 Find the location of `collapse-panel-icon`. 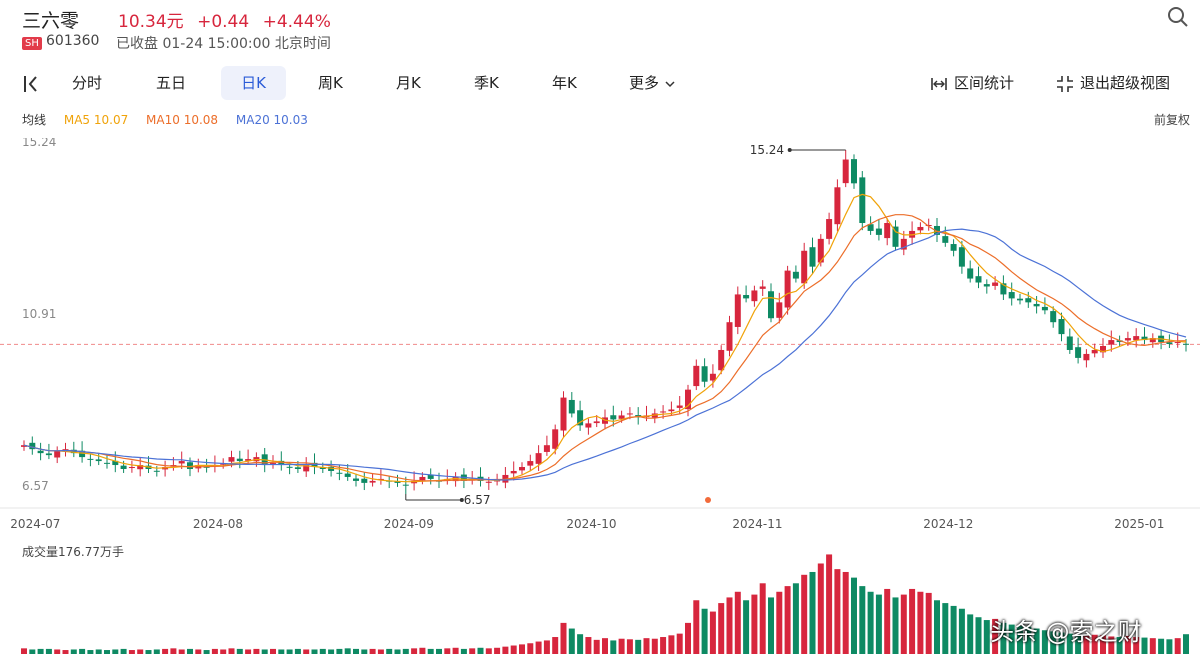

collapse-panel-icon is located at coordinates (32, 84).